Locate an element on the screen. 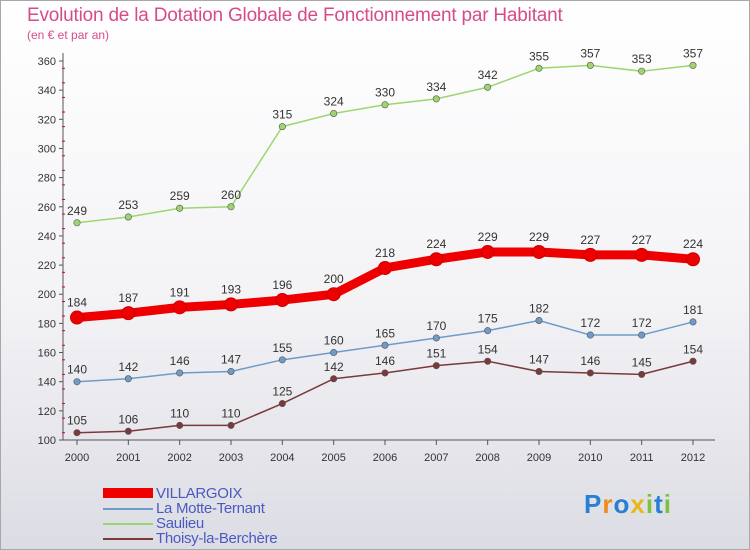 Image resolution: width=750 pixels, height=550 pixels. legend-label-saulieu: Saulieu is located at coordinates (180, 523).